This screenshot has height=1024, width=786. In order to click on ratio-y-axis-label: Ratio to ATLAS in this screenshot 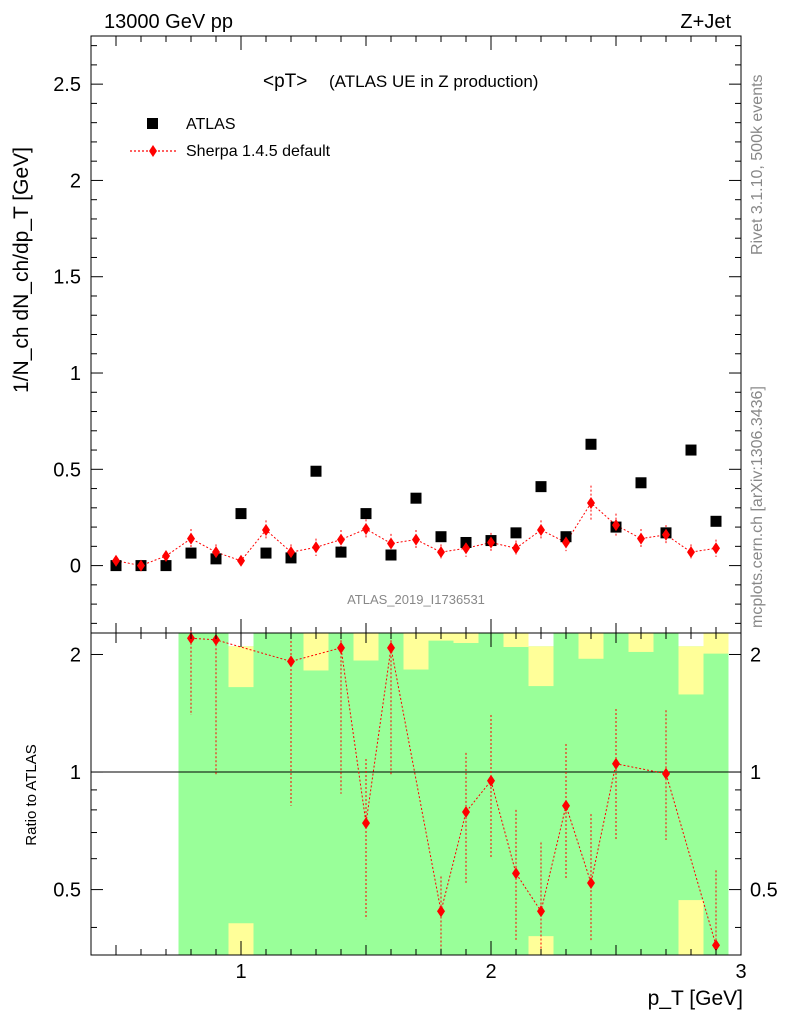, I will do `click(31, 794)`.